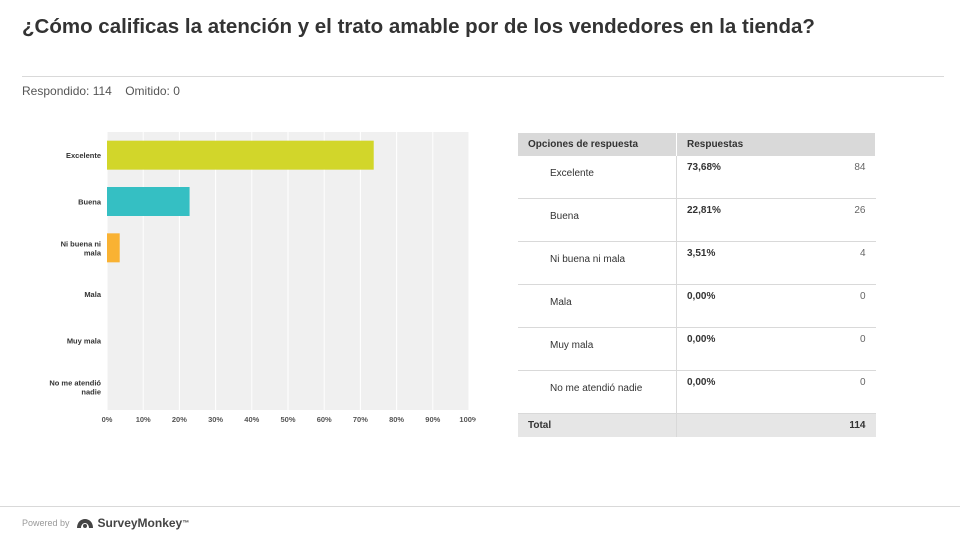 Image resolution: width=960 pixels, height=540 pixels. I want to click on table-header-row: Opciones de respuesta Respuestas, so click(697, 144).